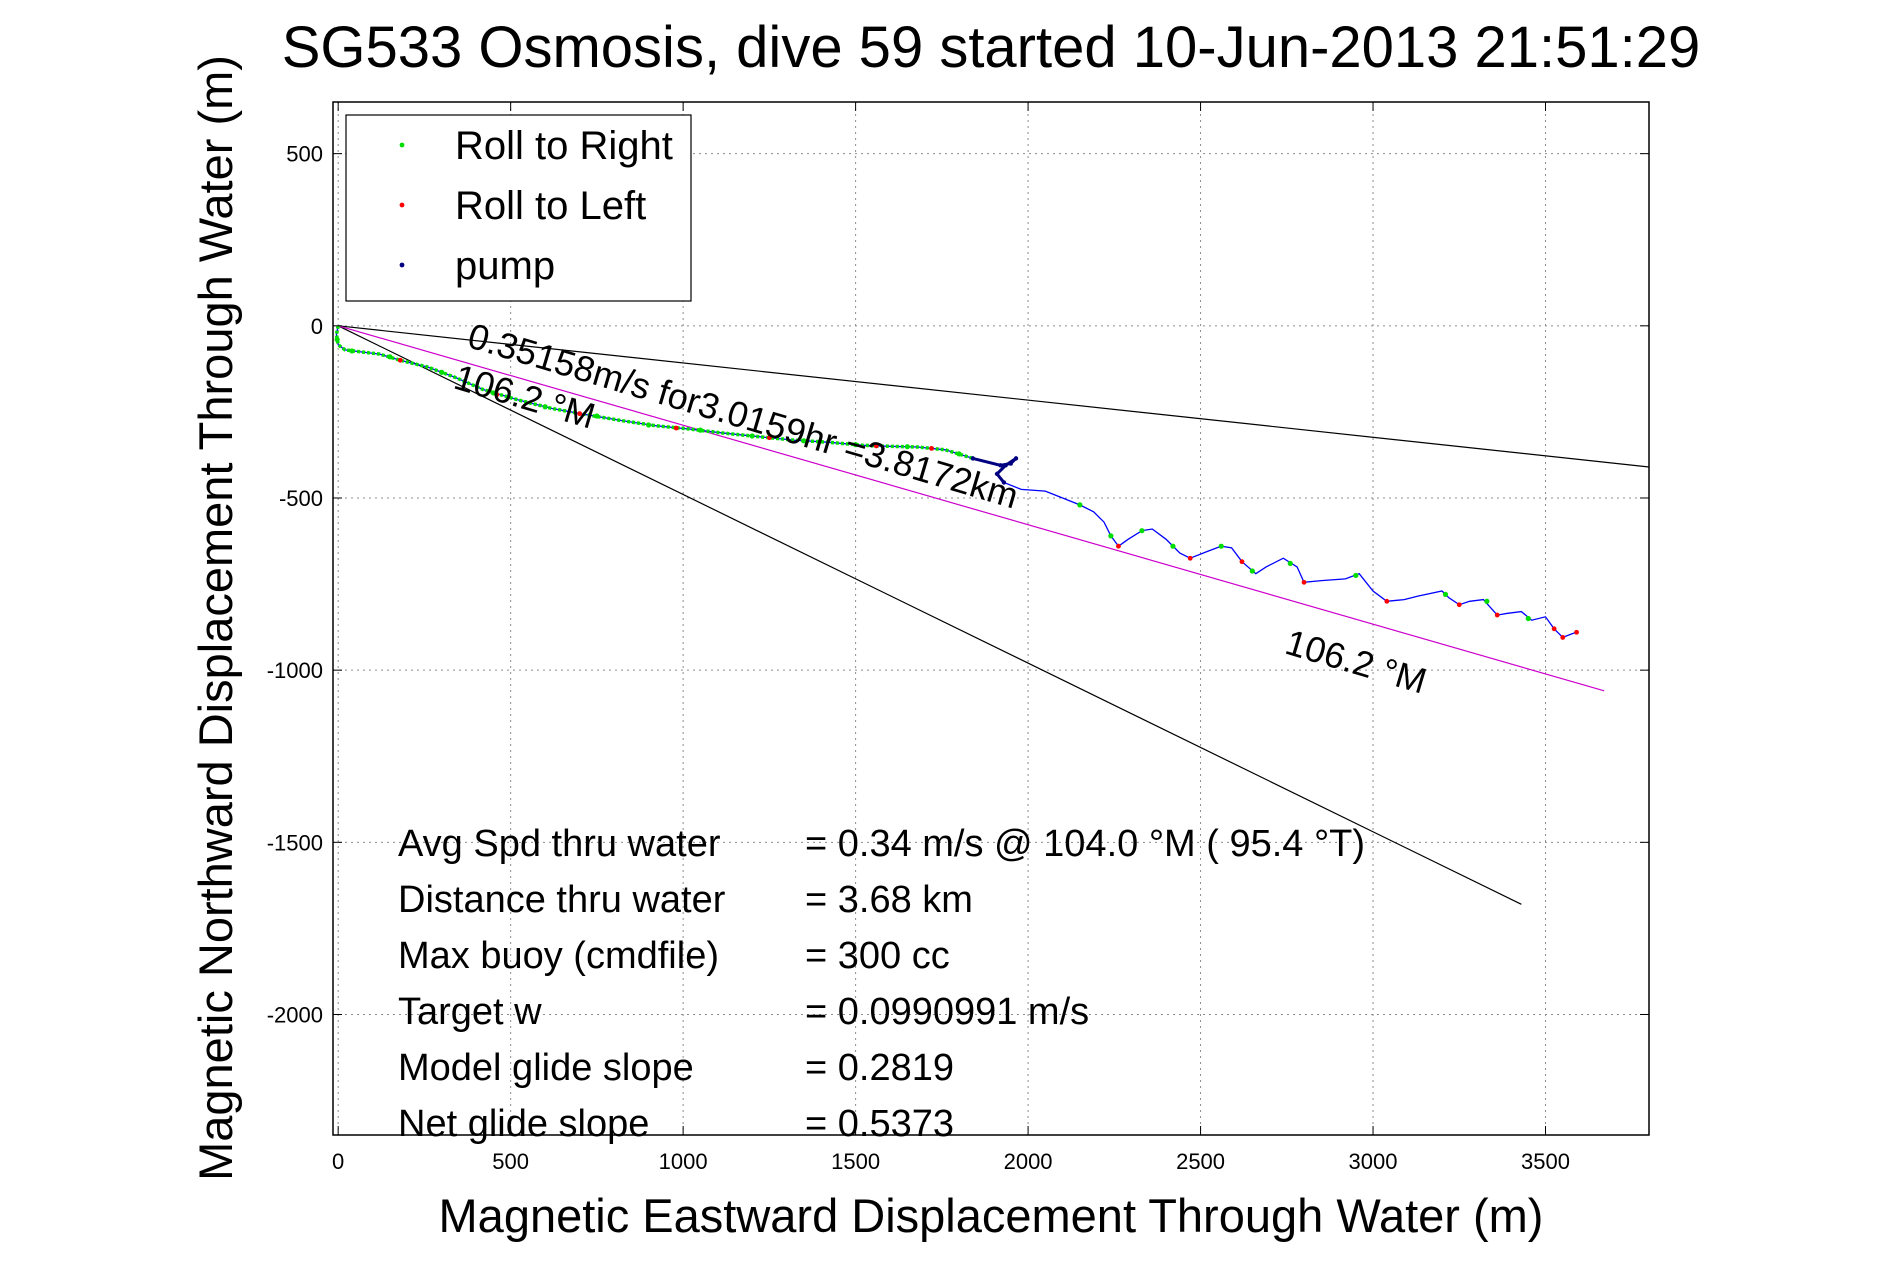 The width and height of the screenshot is (1891, 1262). Describe the element at coordinates (301, 498) in the screenshot. I see `y-tick-label: -500` at that location.